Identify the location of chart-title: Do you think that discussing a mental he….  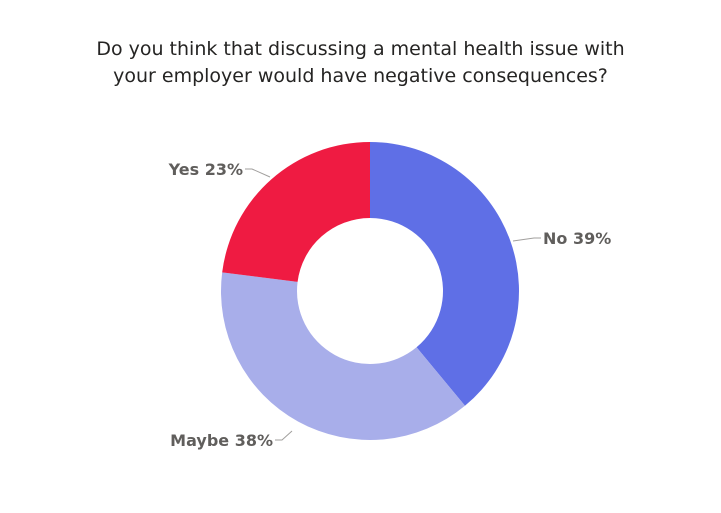
(360, 63).